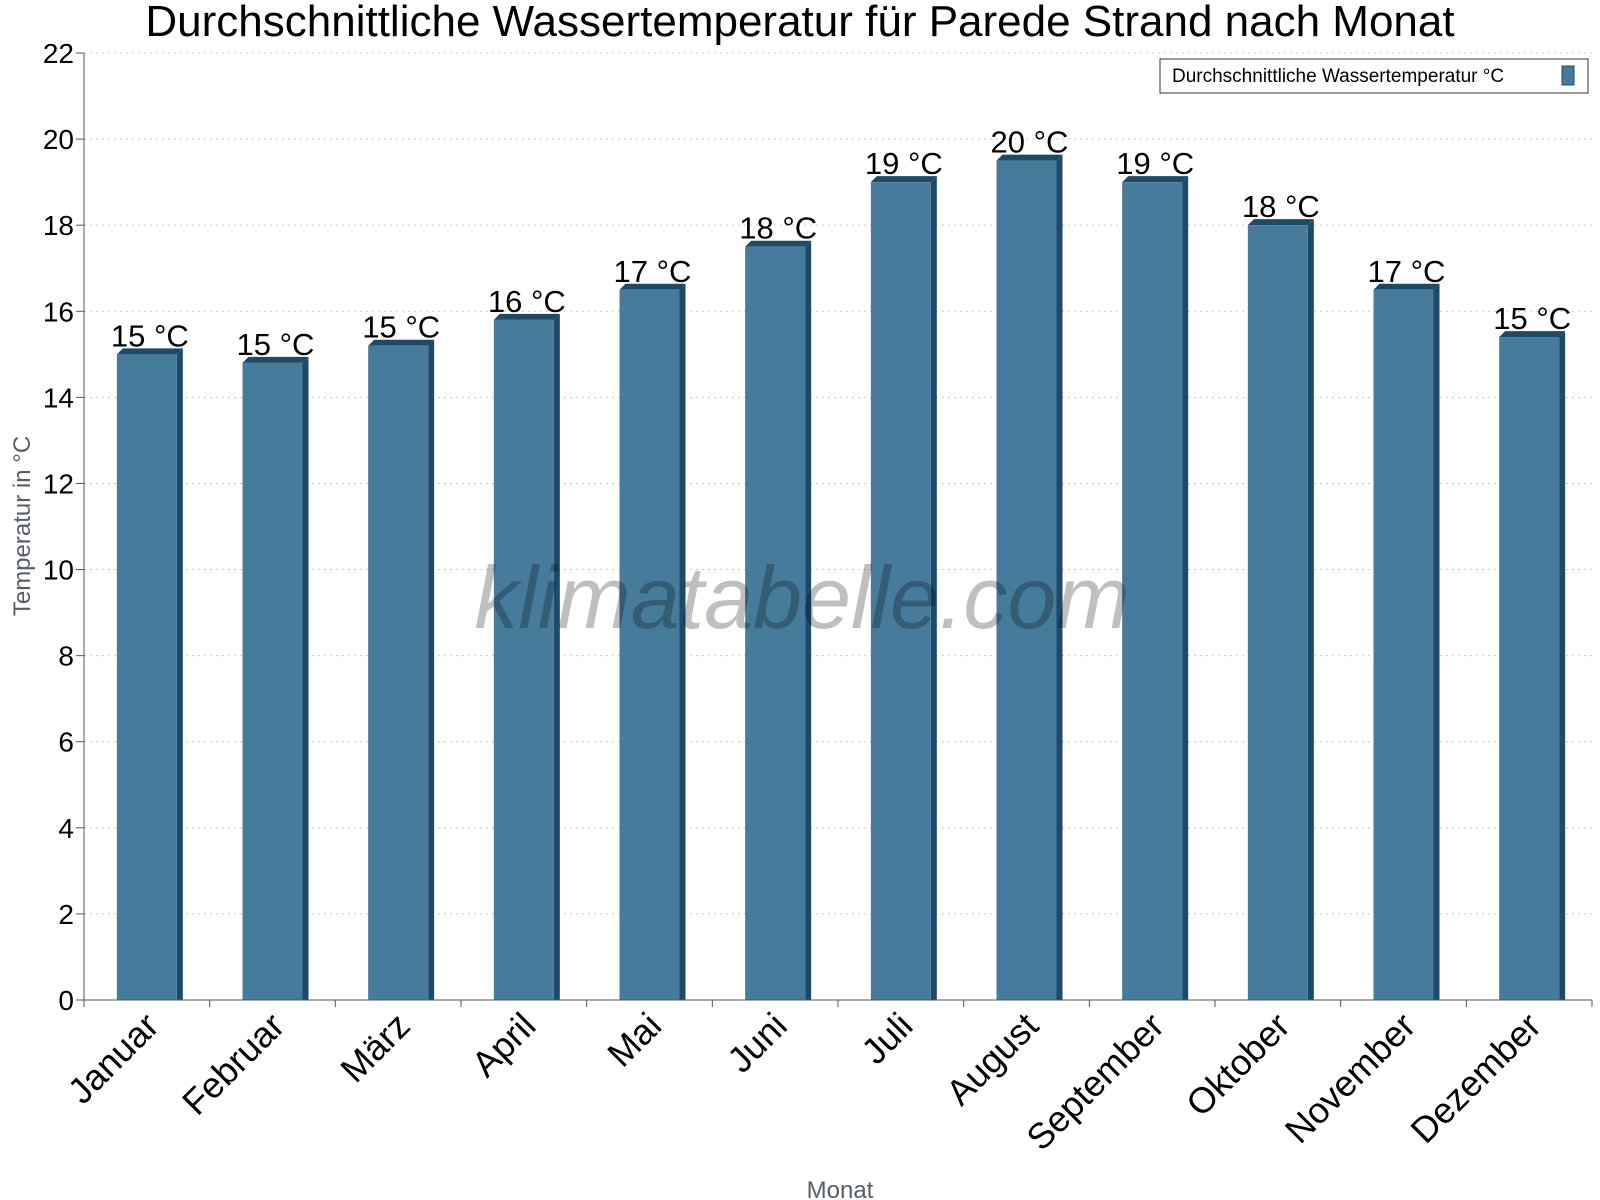 The height and width of the screenshot is (1200, 1600). What do you see at coordinates (1475, 1078) in the screenshot?
I see `x-tick-label: Dezember` at bounding box center [1475, 1078].